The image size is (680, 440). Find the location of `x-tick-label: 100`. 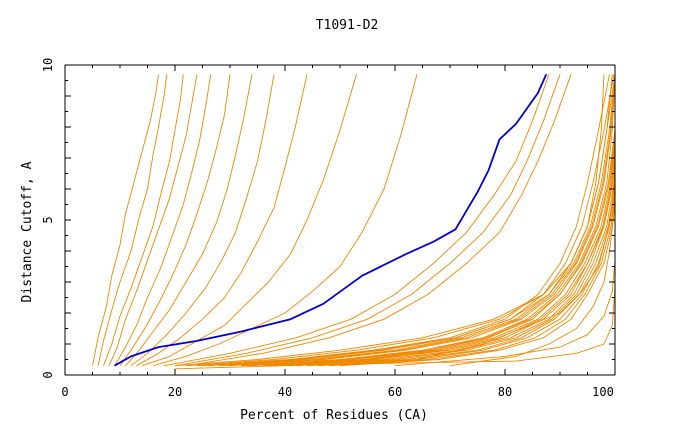

x-tick-label: 100 is located at coordinates (603, 392).